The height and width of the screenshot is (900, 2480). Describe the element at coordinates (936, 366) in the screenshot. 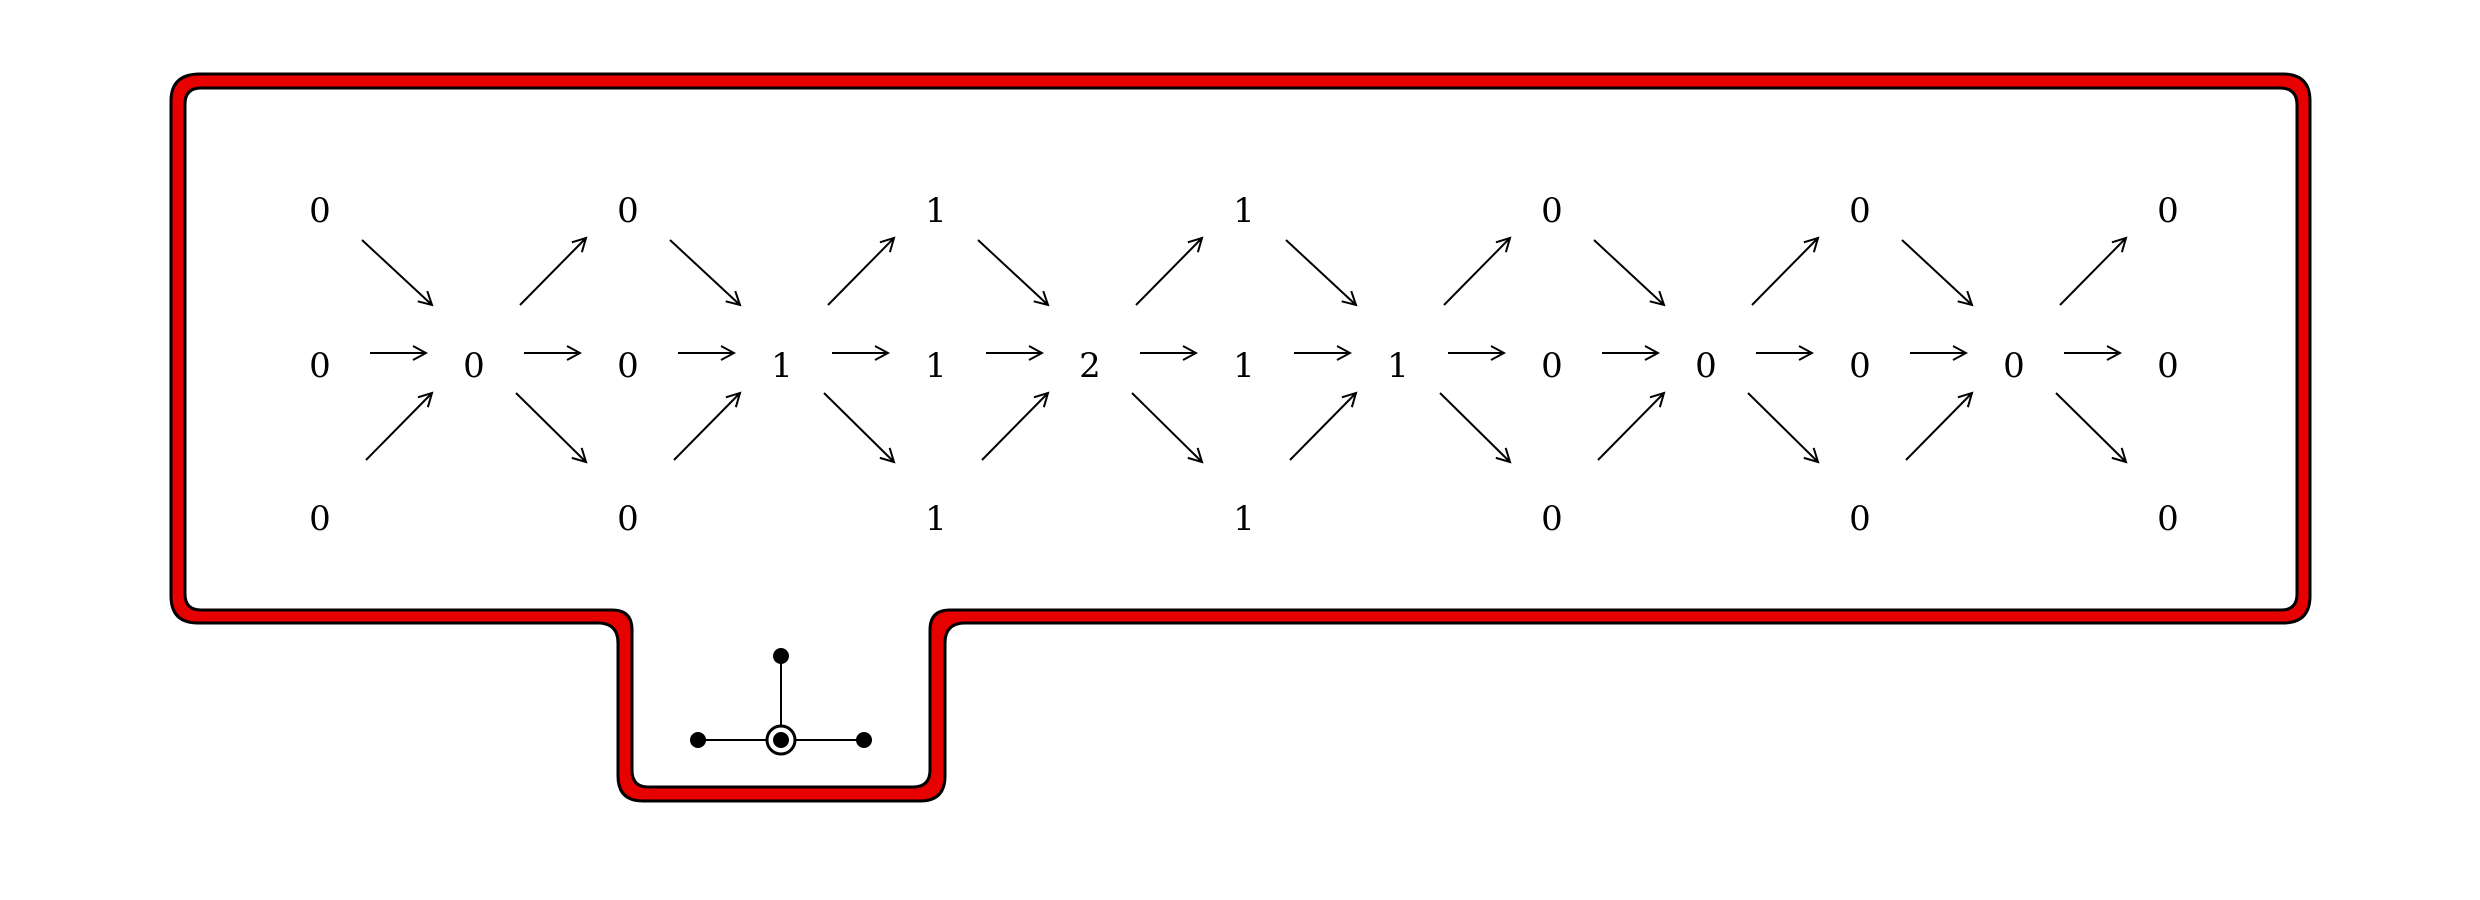

I see `middle-node-4: 1` at that location.